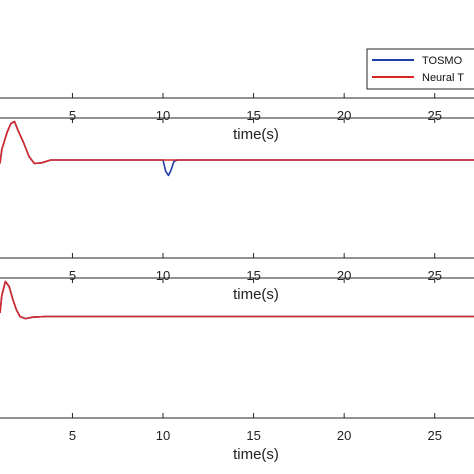 The image size is (474, 474). I want to click on legend-label-tosmo: TOSMO, so click(442, 61).